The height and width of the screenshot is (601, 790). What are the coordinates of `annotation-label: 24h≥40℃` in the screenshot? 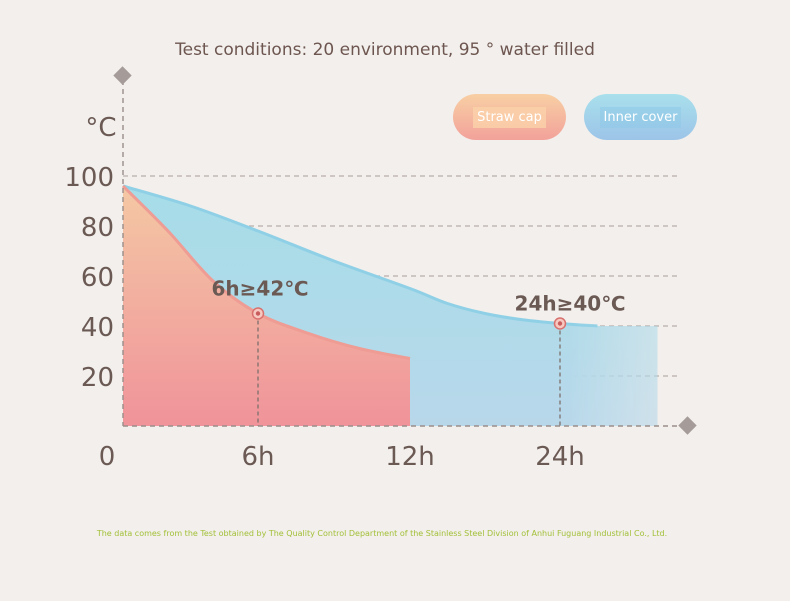 It's located at (570, 304).